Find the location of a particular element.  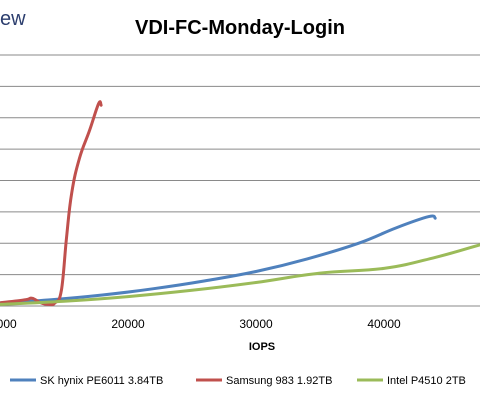

legend-entry: SK hynix PE6011 3.84TB is located at coordinates (101, 381).